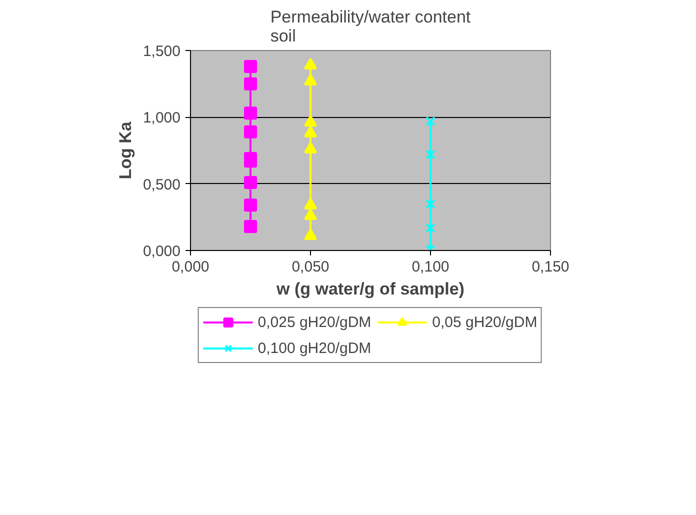 The image size is (696, 515). Describe the element at coordinates (370, 289) in the screenshot. I see `x-axis-title: w (g water/g of sample)` at that location.